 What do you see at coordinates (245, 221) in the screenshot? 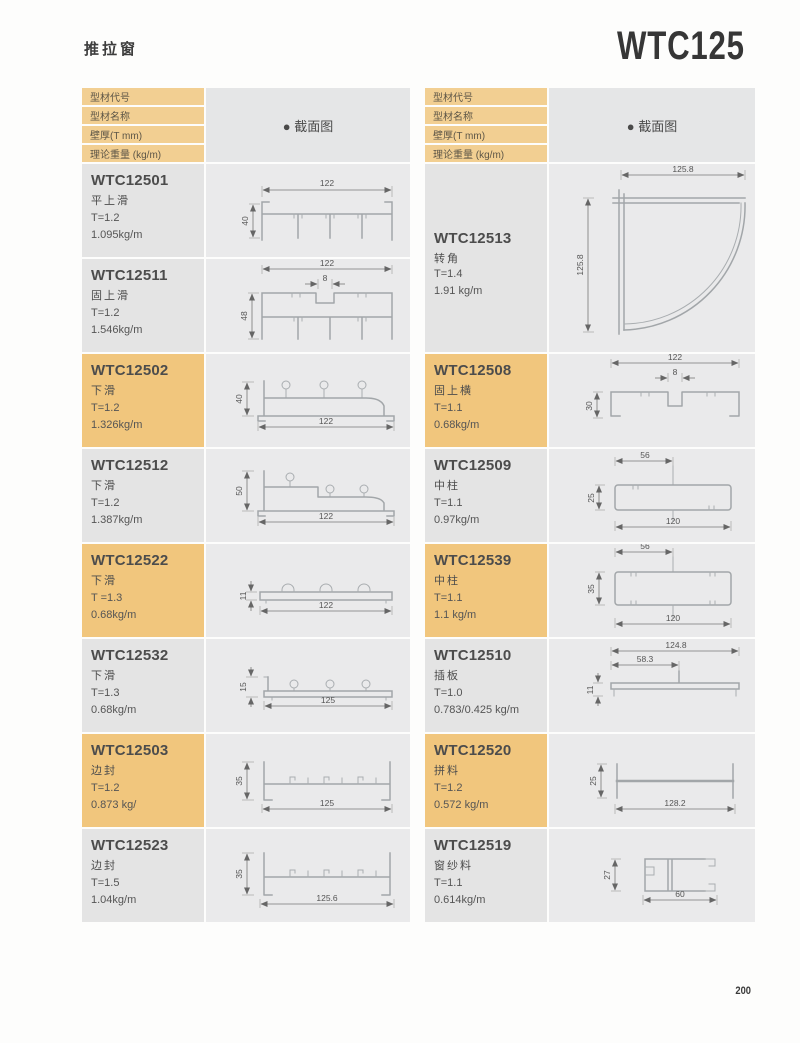
I see `dim-label: 40` at bounding box center [245, 221].